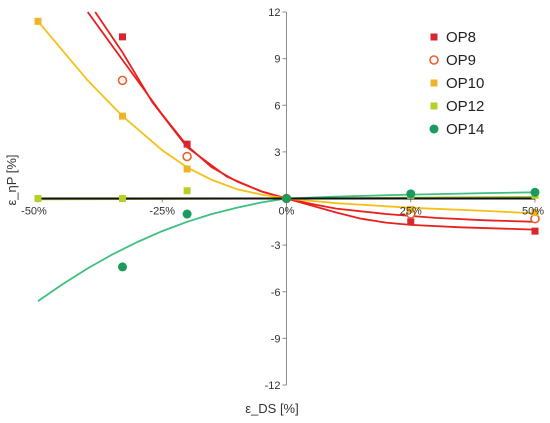 This screenshot has width=550, height=423. What do you see at coordinates (461, 37) in the screenshot?
I see `legend-label-op8: OP8` at bounding box center [461, 37].